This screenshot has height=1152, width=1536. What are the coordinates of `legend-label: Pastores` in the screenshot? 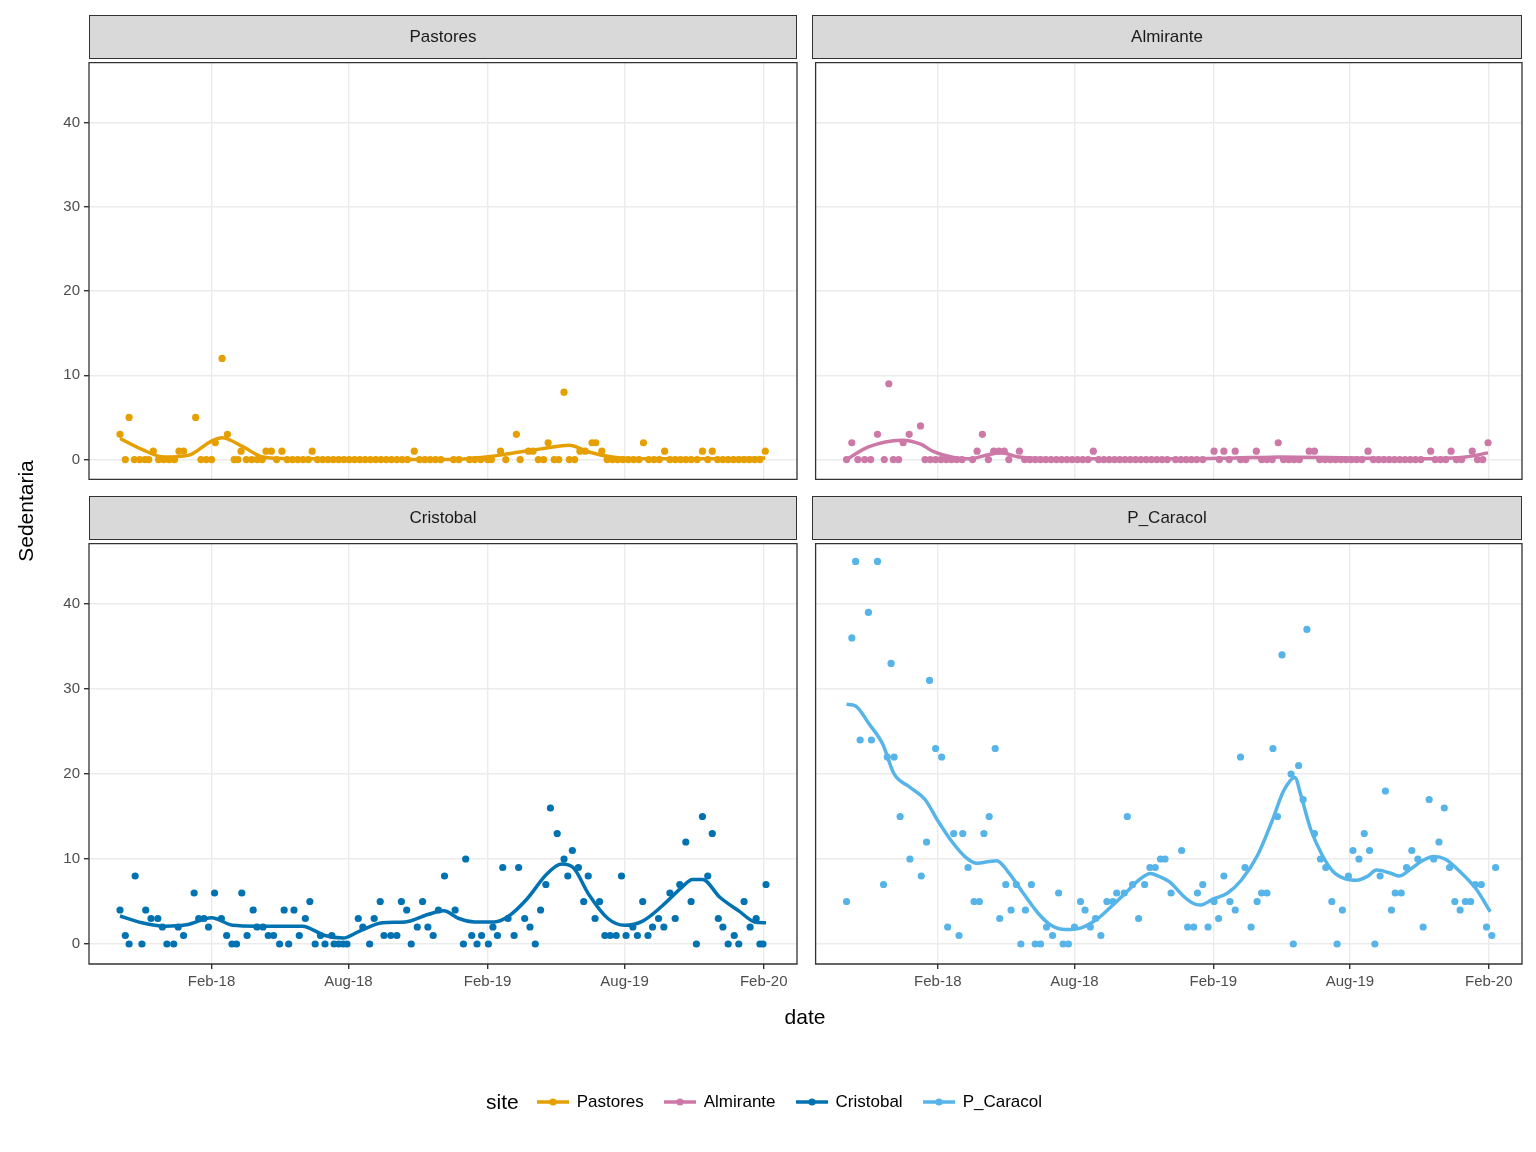 It's located at (610, 1102).